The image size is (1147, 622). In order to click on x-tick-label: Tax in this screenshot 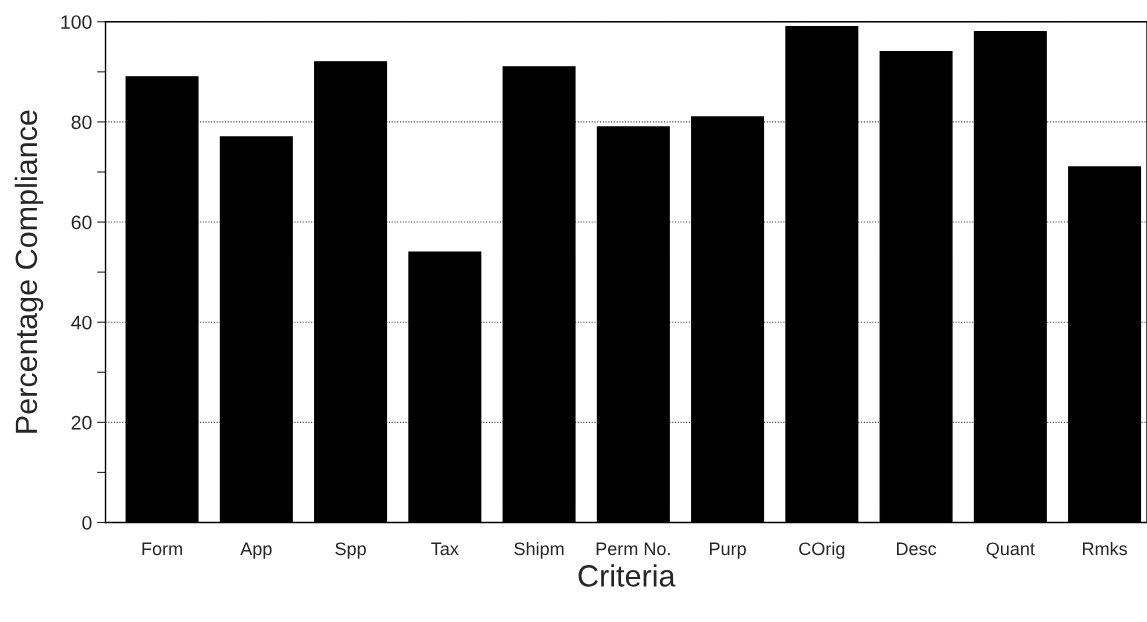, I will do `click(445, 549)`.